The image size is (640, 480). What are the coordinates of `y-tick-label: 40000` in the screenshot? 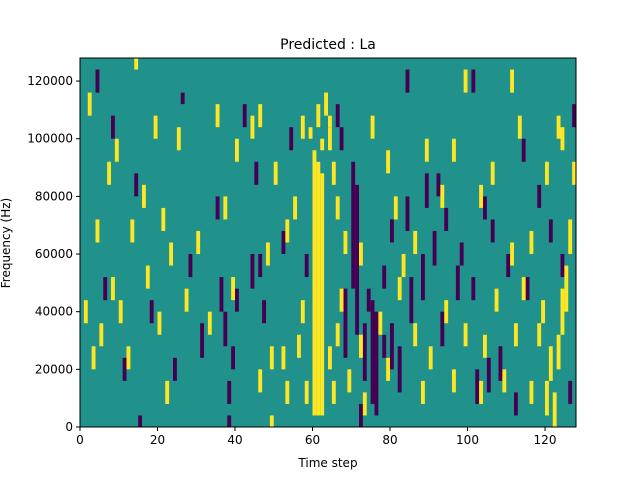 It's located at (54, 312).